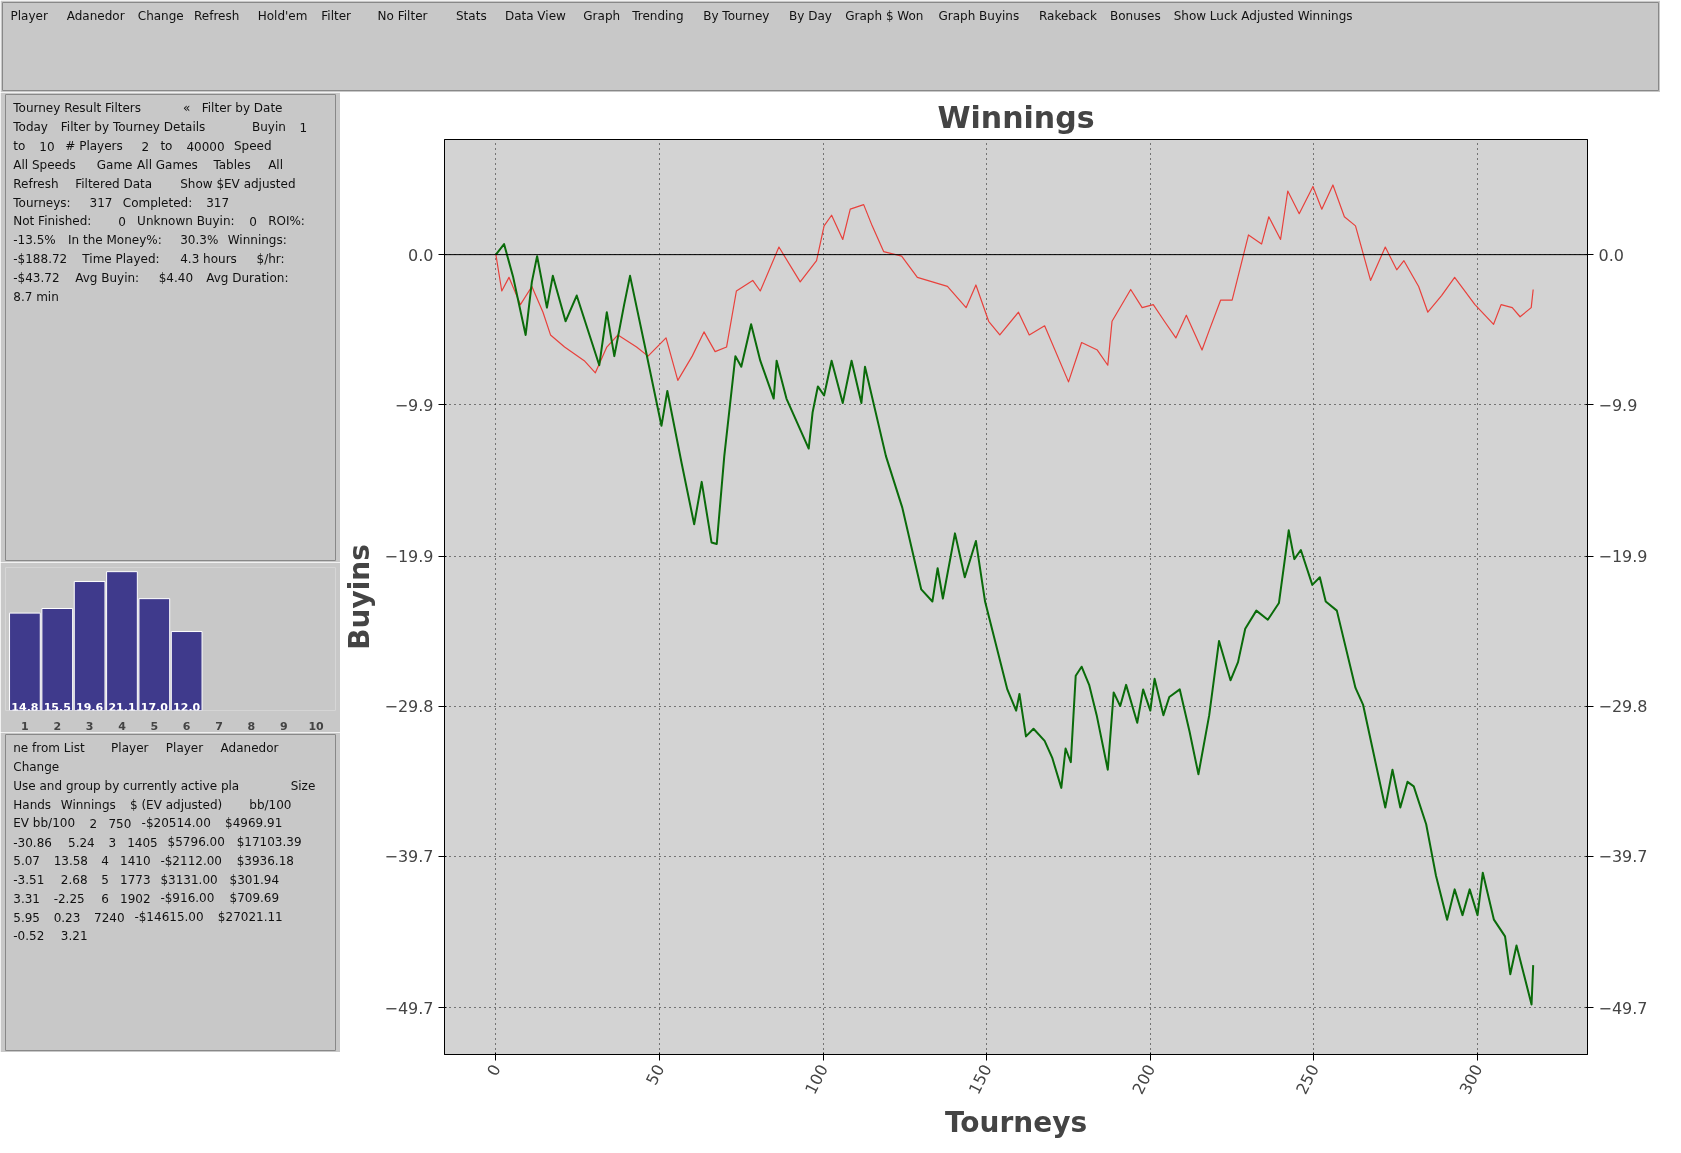 This screenshot has width=1681, height=1153. I want to click on text: Filter, so click(336, 15).